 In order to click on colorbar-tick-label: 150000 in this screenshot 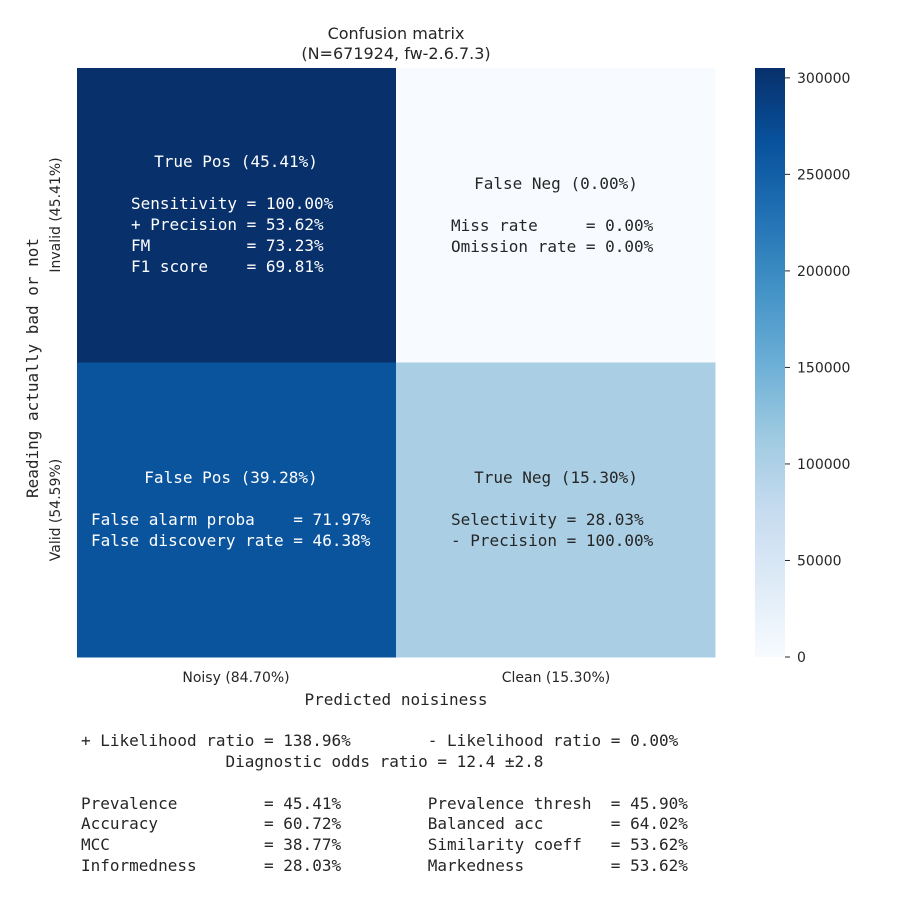, I will do `click(823, 368)`.